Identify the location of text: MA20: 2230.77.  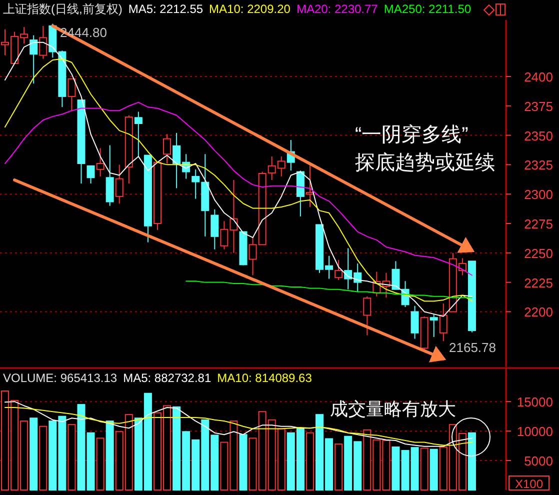
(337, 9).